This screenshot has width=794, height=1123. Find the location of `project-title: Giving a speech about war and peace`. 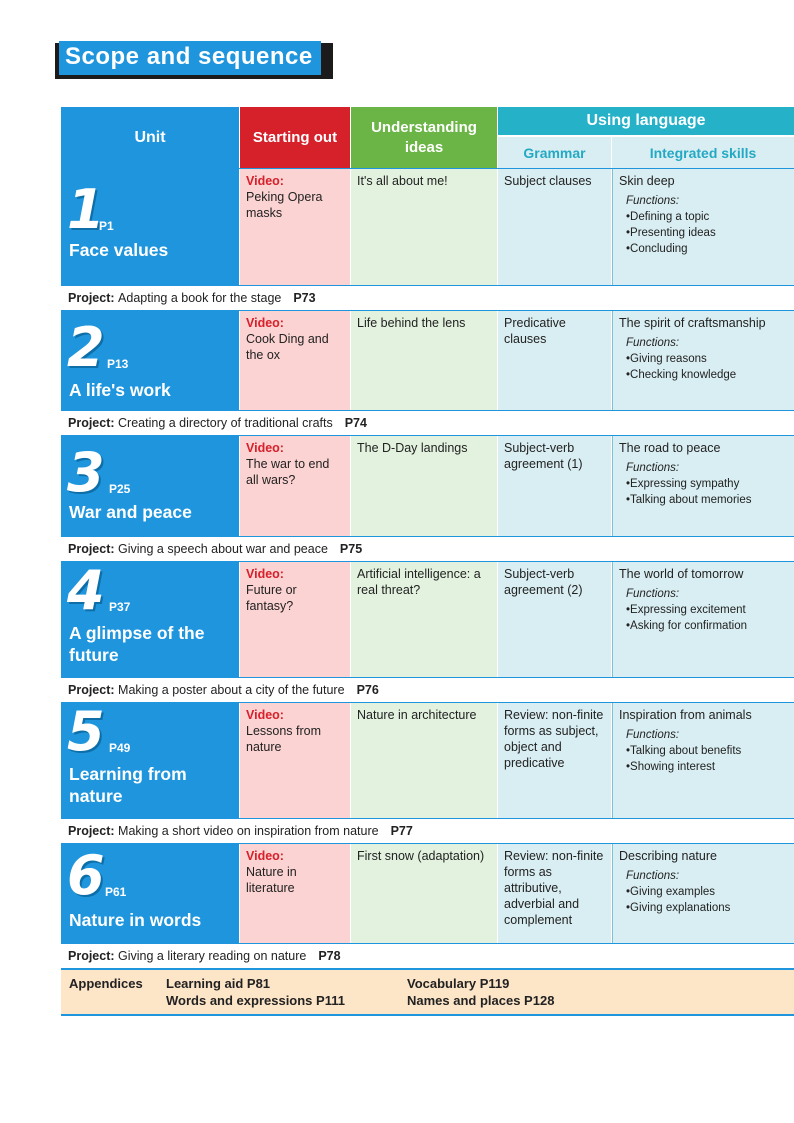

project-title: Giving a speech about war and peace is located at coordinates (223, 549).